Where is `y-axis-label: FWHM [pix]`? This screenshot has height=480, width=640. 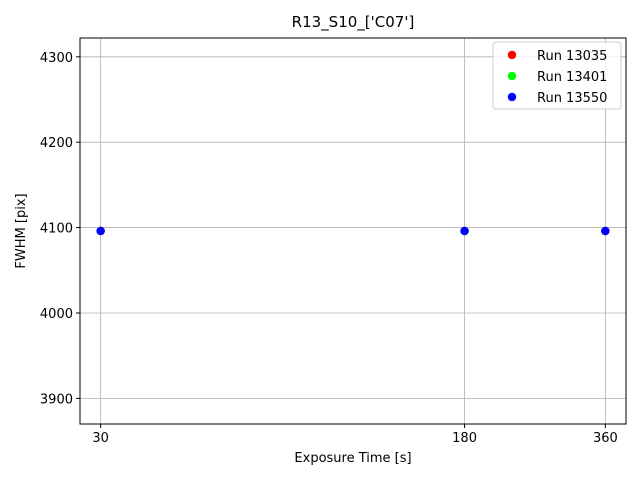
y-axis-label: FWHM [pix] is located at coordinates (21, 230).